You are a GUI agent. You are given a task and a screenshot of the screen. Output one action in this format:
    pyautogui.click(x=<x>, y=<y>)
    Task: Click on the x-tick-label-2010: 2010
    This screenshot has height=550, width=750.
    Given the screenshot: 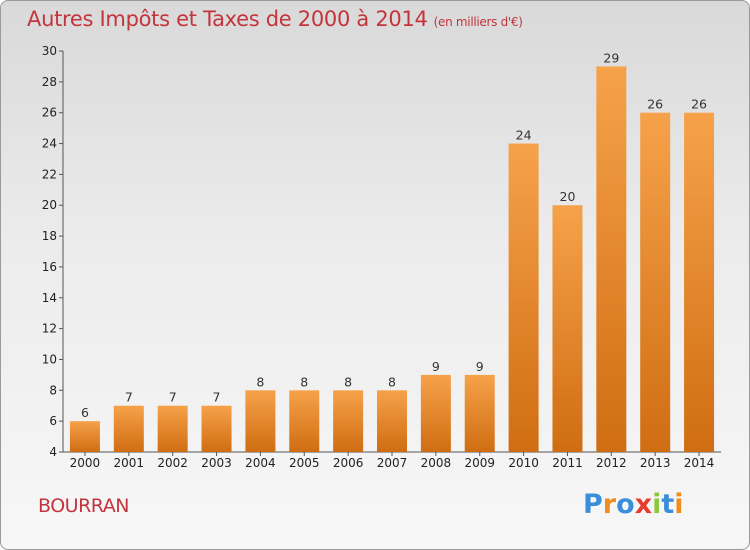 What is the action you would take?
    pyautogui.click(x=523, y=463)
    